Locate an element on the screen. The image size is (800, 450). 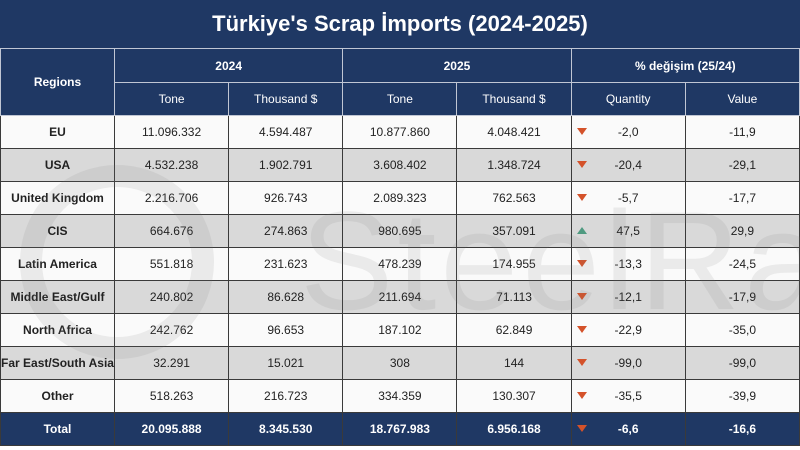
cell-region: EU is located at coordinates (57, 132).